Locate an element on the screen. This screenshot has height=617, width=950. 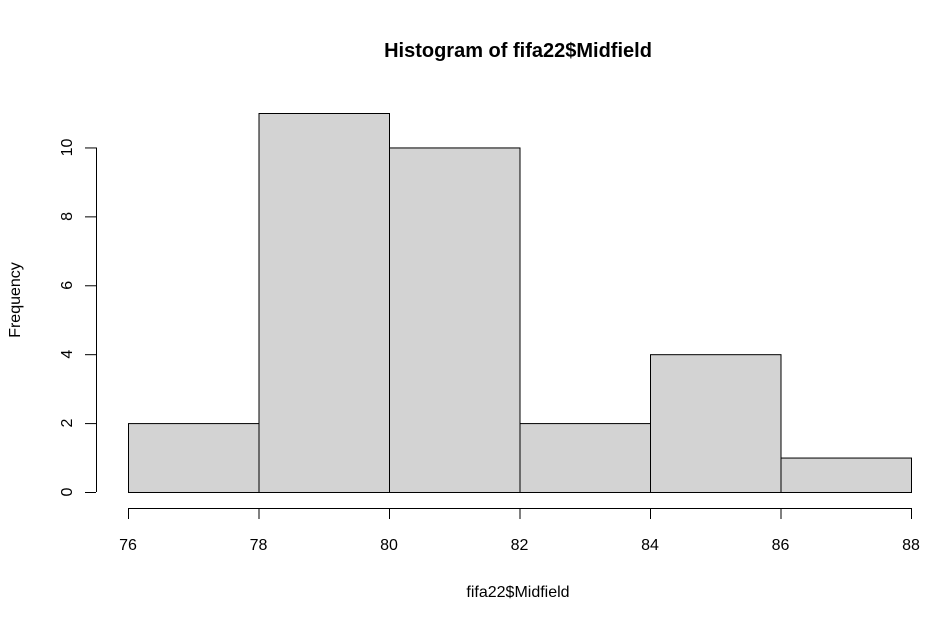
y-tick-label-6: 6 is located at coordinates (67, 285).